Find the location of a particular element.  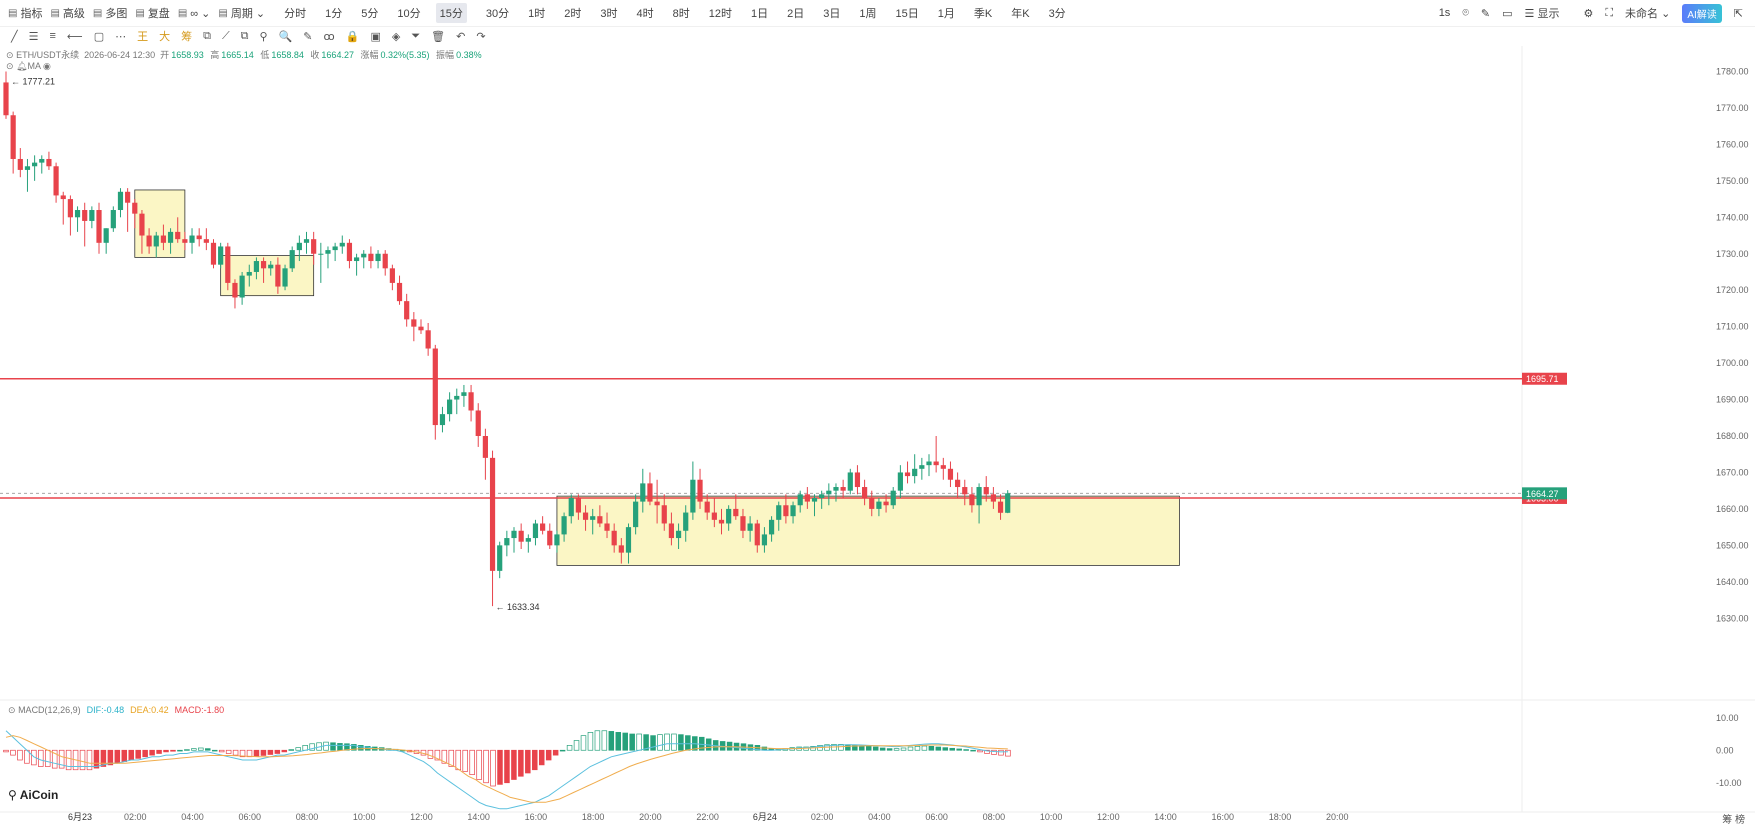

drawing-tool-3: ⟵ is located at coordinates (74, 36).